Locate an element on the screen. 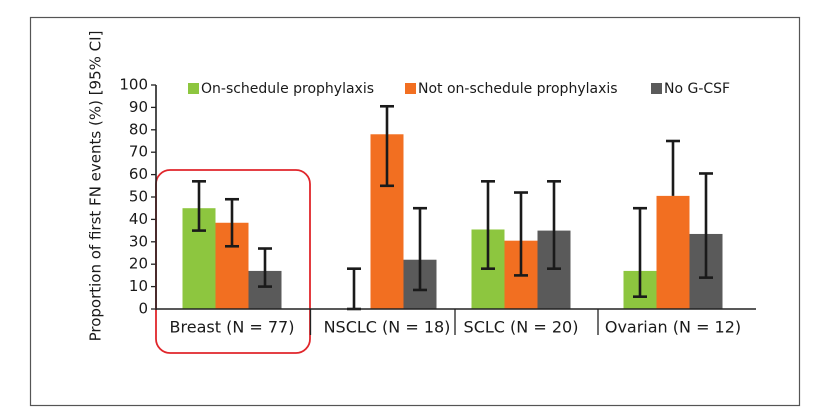 The image size is (834, 418). y-tick-label: 10 is located at coordinates (138, 286).